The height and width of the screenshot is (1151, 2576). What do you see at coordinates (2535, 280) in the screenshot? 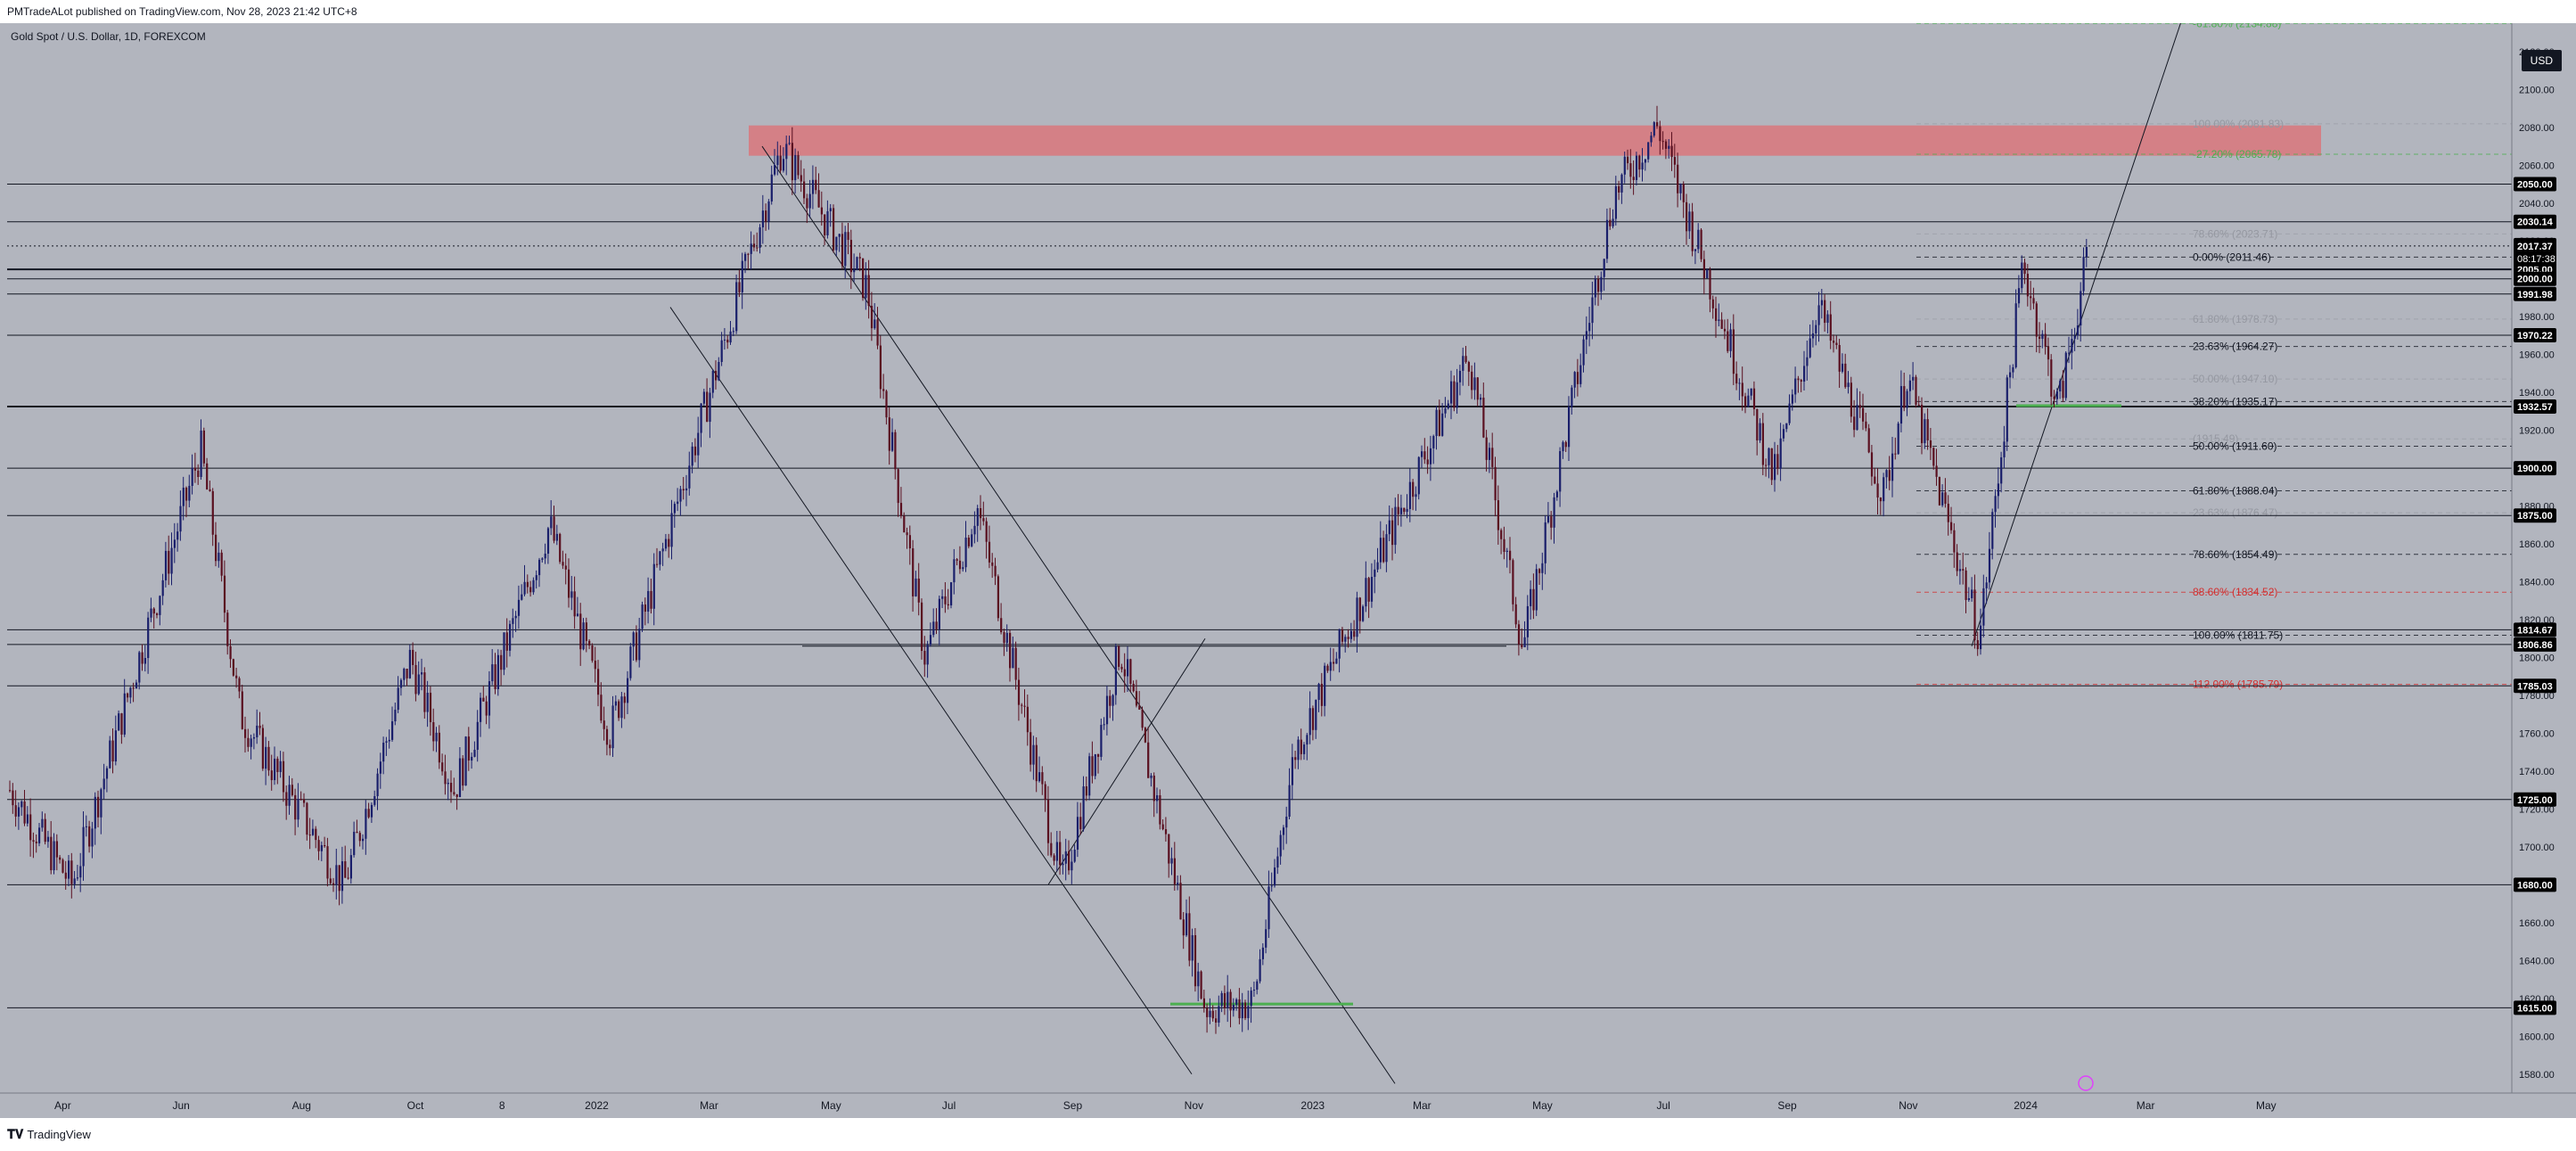
I see `price-level-tag-label: 2000.00` at bounding box center [2535, 280].